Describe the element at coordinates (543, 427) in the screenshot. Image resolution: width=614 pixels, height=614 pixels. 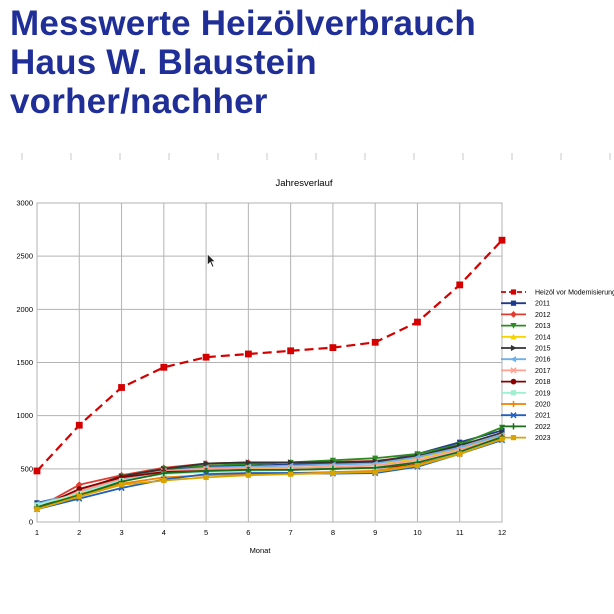
I see `legend-label: 2022` at that location.